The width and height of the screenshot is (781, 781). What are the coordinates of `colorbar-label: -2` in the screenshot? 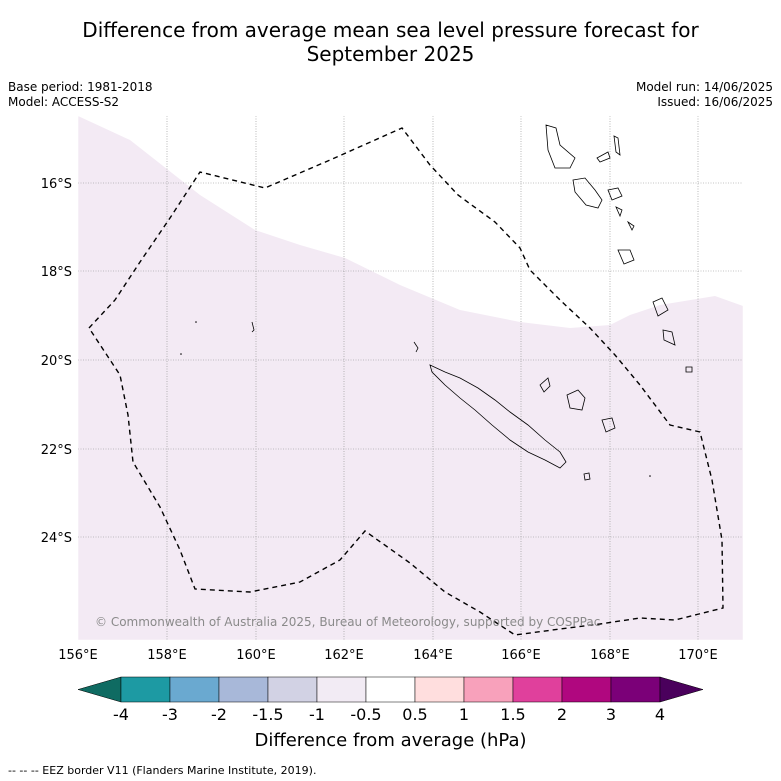 It's located at (219, 714).